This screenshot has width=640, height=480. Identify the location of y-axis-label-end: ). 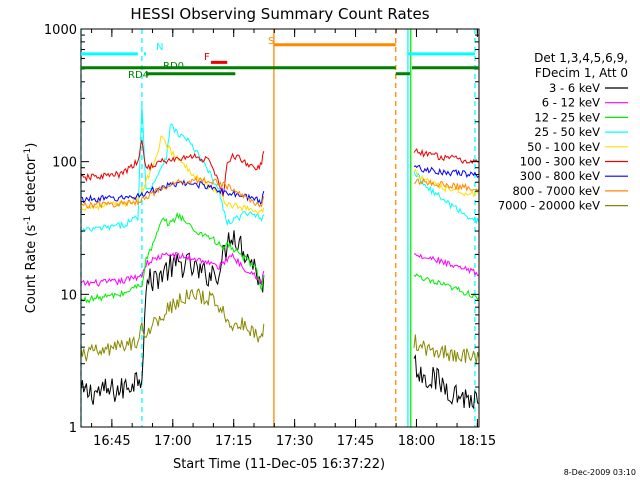
(31, 145).